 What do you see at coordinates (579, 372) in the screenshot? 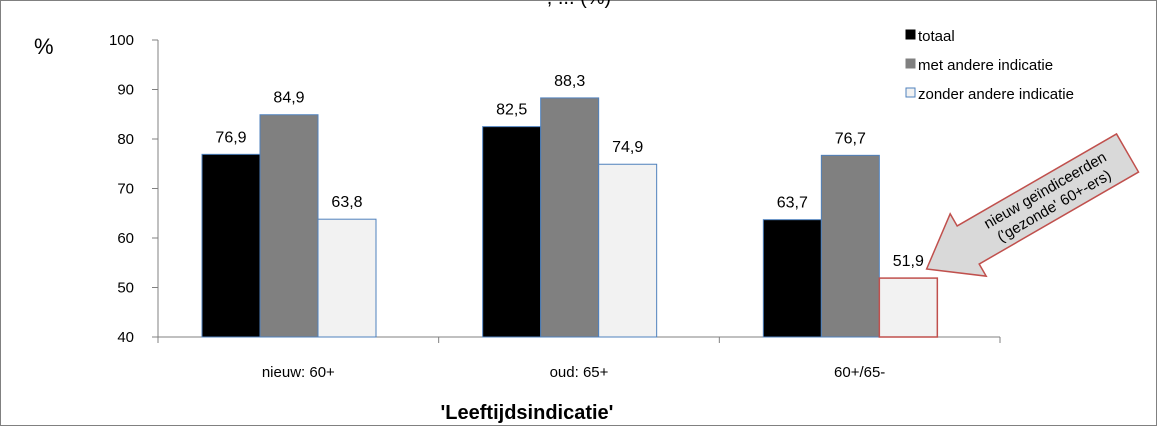
I see `x-tick-label: oud: 65+` at bounding box center [579, 372].